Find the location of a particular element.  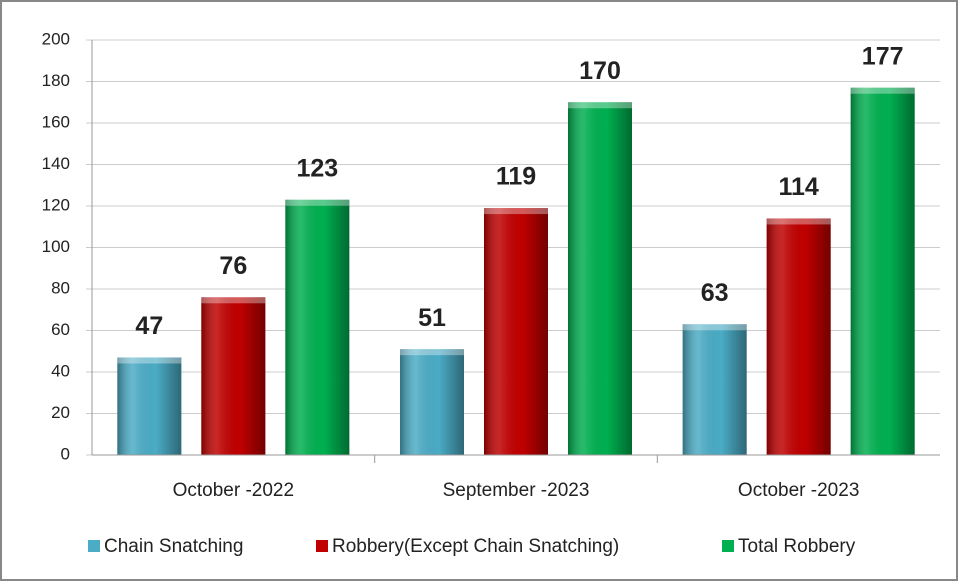

x-tick-label: October -2022 is located at coordinates (233, 490).